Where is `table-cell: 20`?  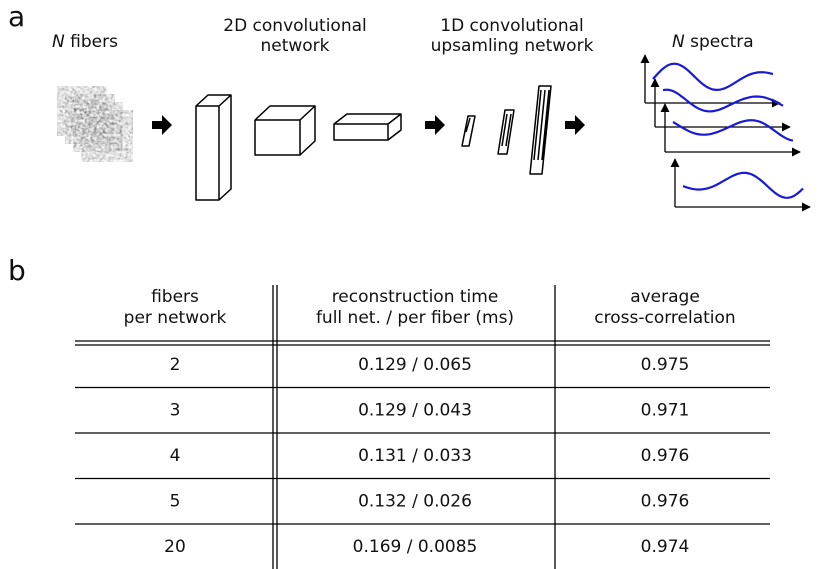 table-cell: 20 is located at coordinates (175, 547).